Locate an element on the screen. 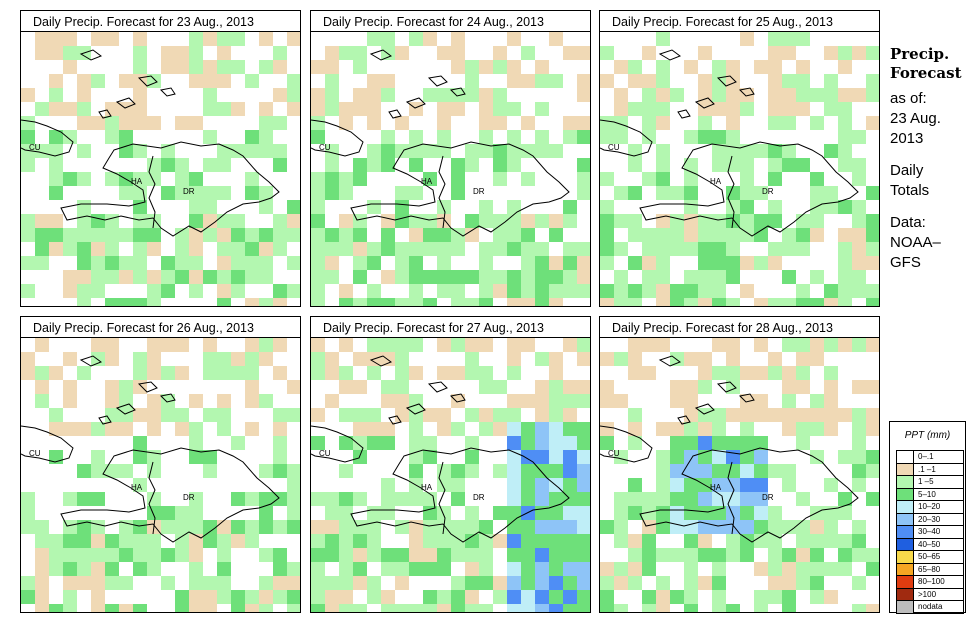  legend-label: 10–20 is located at coordinates (929, 507).